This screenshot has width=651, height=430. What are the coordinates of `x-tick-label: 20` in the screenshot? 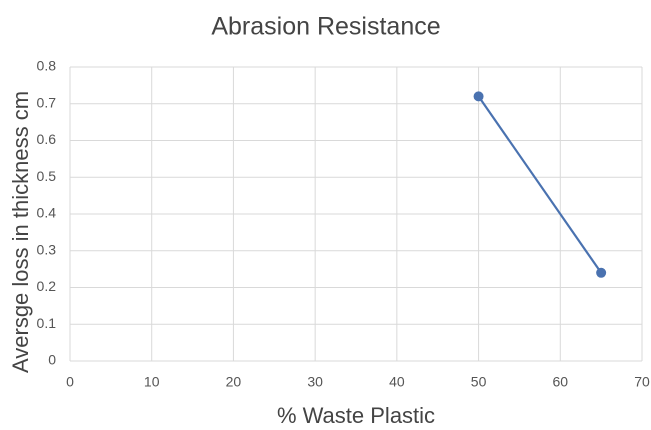 It's located at (234, 382).